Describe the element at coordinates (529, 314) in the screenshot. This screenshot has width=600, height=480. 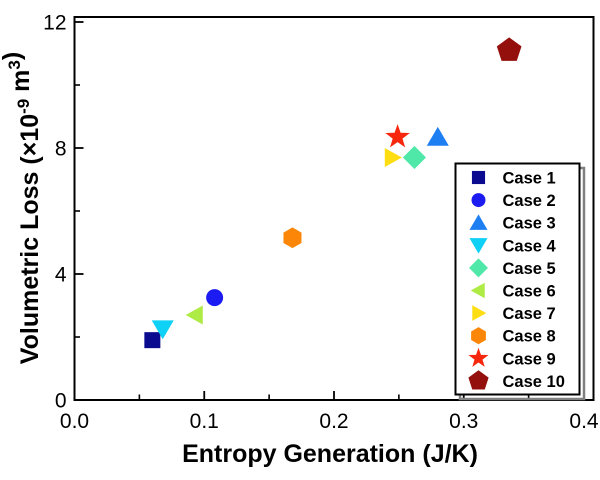
I see `legend-label-case-7: Case 7` at that location.